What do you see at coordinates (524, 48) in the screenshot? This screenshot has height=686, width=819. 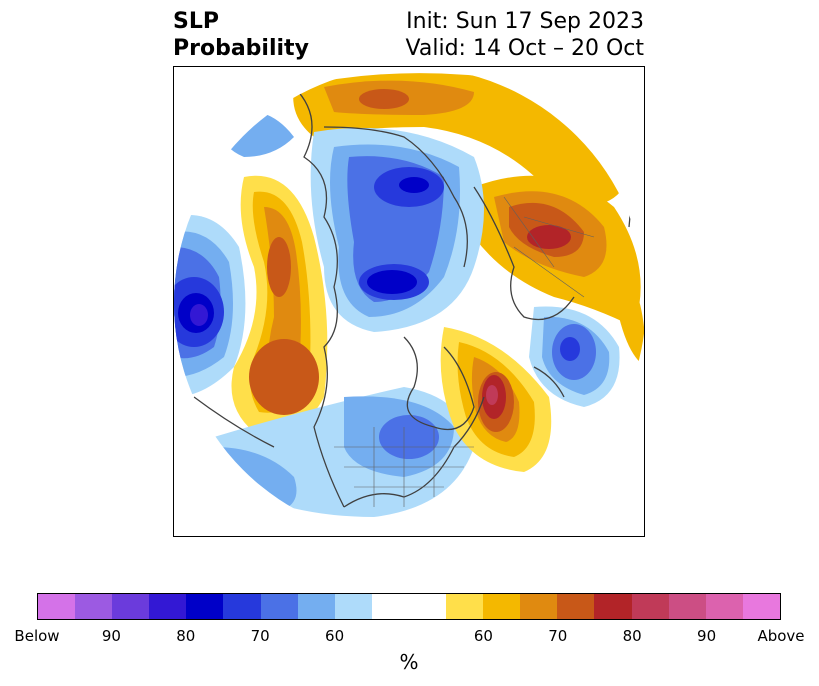 I see `valid-dates: Valid: 14 Oct – 20 Oct` at bounding box center [524, 48].